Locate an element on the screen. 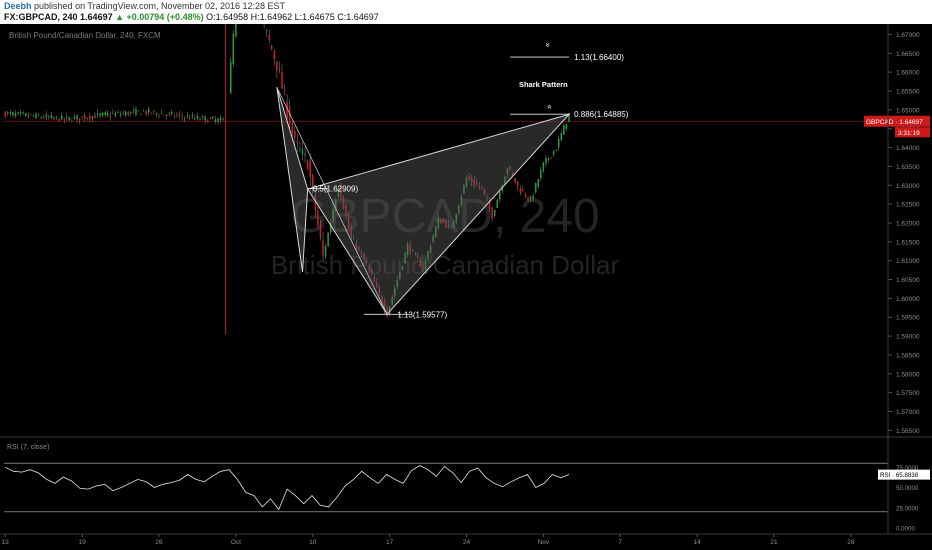 Image resolution: width=932 pixels, height=550 pixels. x-tick-label: 19 is located at coordinates (83, 542).